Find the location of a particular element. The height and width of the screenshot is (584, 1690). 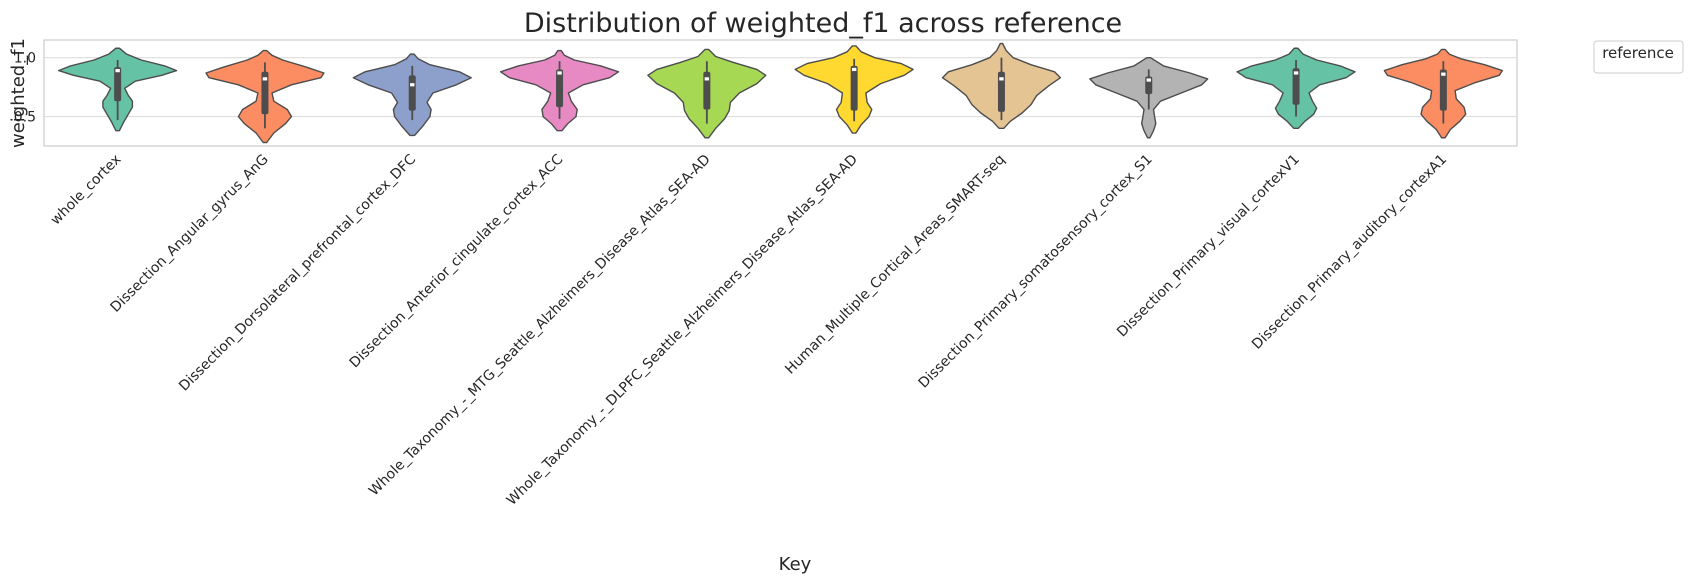

y-tick-label: 1.0 is located at coordinates (25, 59).